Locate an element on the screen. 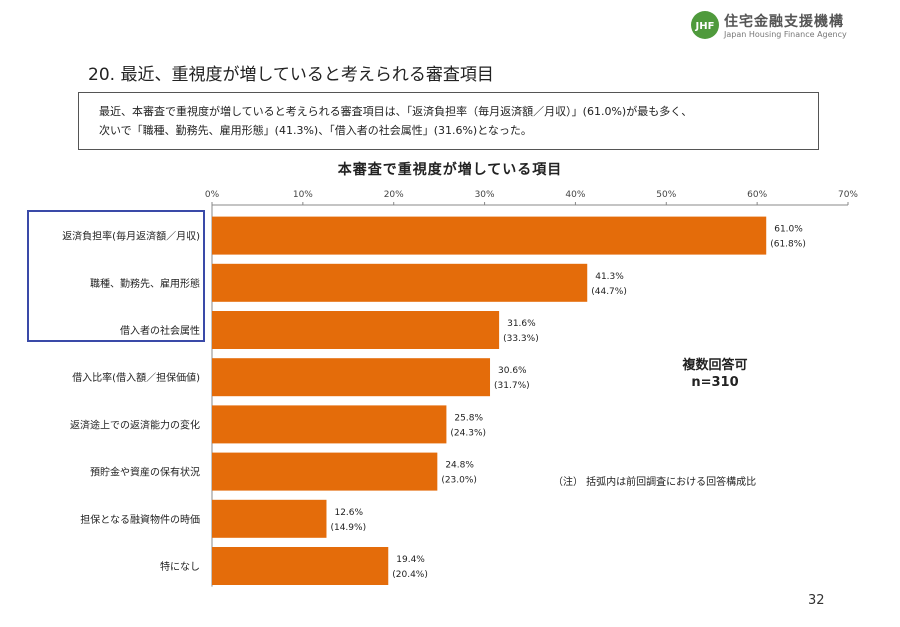 This screenshot has height=627, width=900. footnote: （注） 括弧内は前回調査における回答構成比 is located at coordinates (655, 482).